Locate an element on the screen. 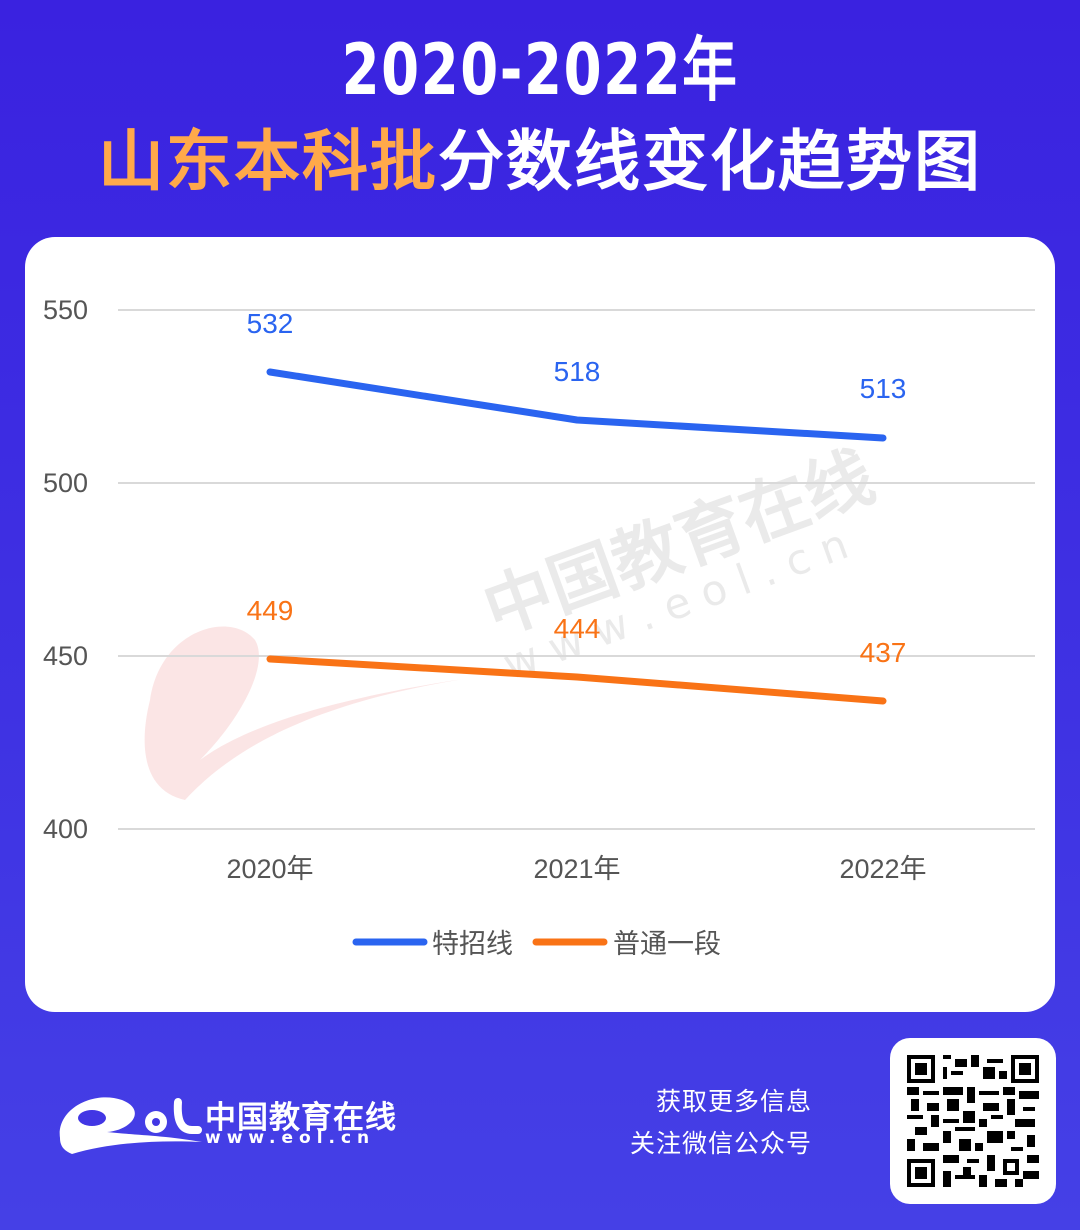 Image resolution: width=1080 pixels, height=1230 pixels. cta-line-2: 关注微信公众号 is located at coordinates (720, 1143).